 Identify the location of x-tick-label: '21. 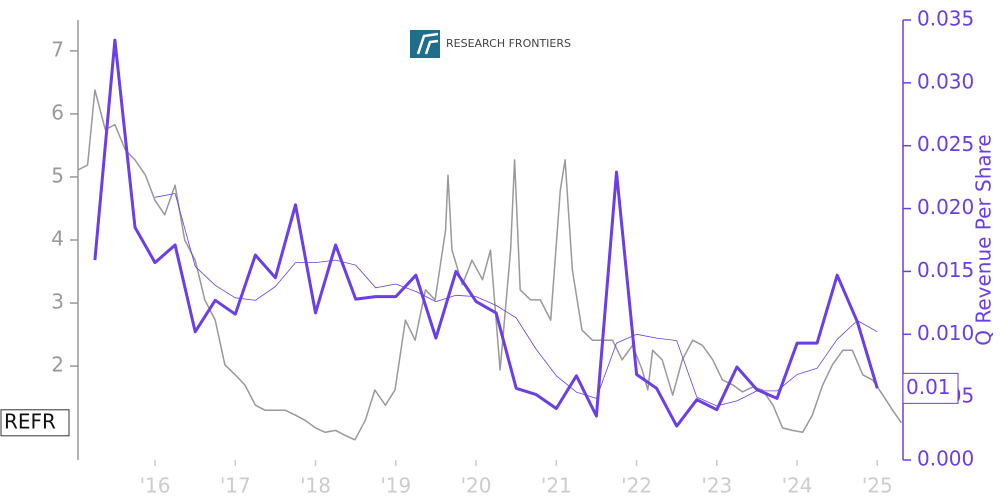
(556, 486).